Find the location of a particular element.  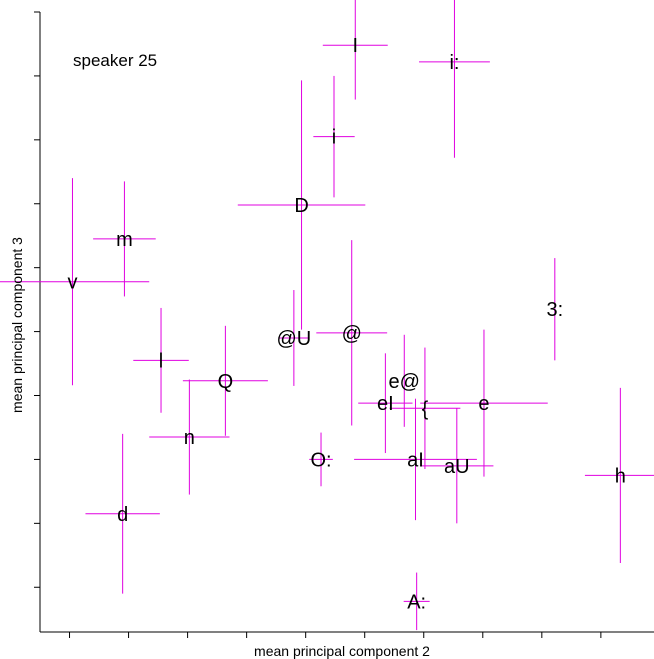

point-label-20: d is located at coordinates (122, 515).